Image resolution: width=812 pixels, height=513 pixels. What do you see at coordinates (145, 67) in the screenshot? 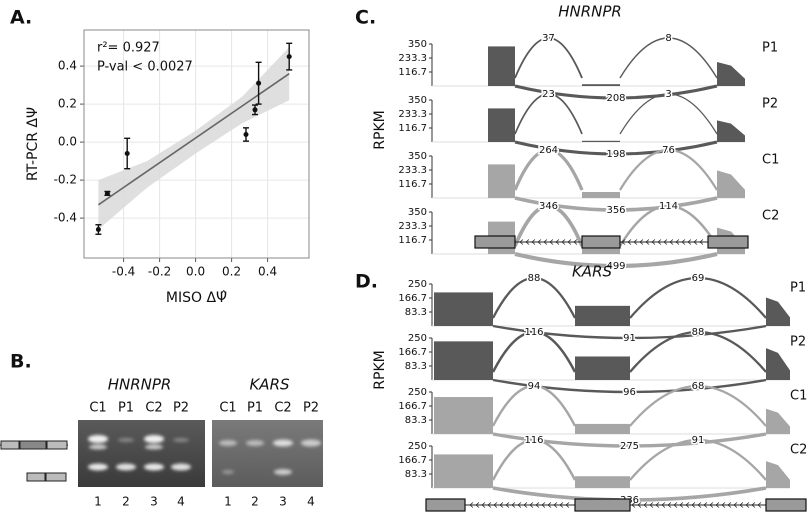
I see `annotation: P-val < 0.0027` at bounding box center [145, 67].